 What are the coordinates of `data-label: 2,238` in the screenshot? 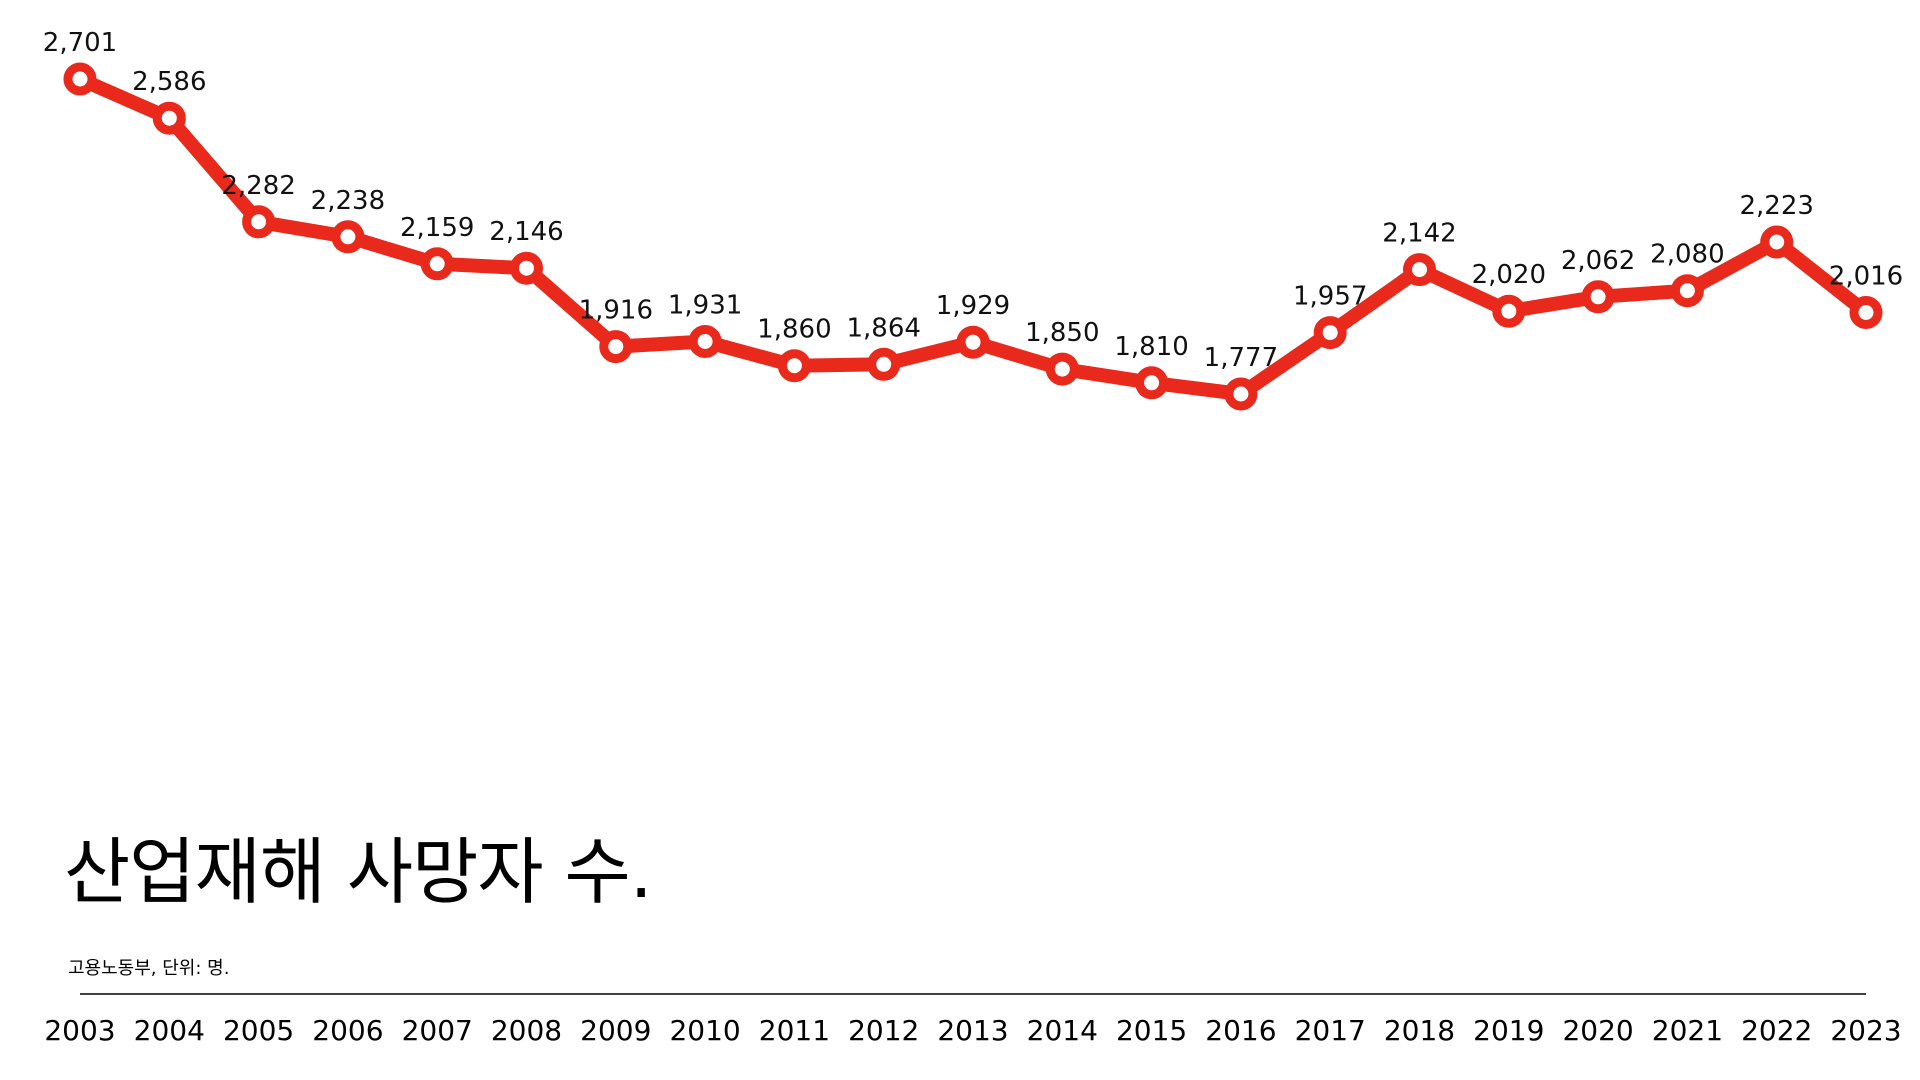 It's located at (348, 201).